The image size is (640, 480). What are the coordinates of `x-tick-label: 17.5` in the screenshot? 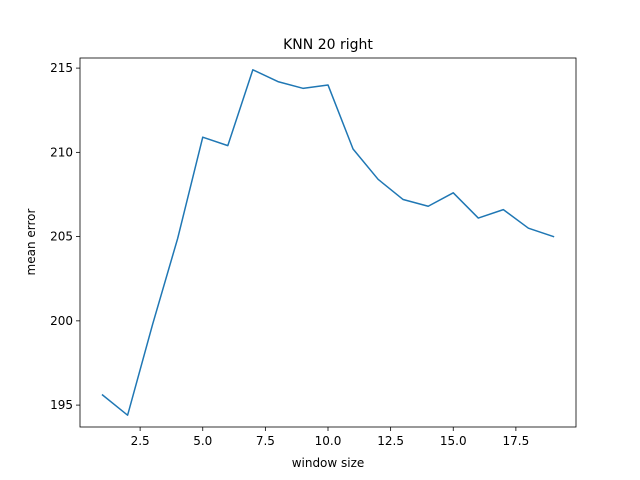 It's located at (516, 441).